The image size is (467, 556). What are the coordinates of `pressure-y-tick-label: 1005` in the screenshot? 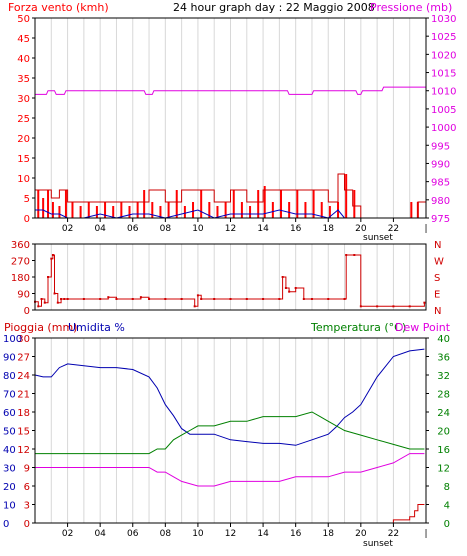 It's located at (443, 110).